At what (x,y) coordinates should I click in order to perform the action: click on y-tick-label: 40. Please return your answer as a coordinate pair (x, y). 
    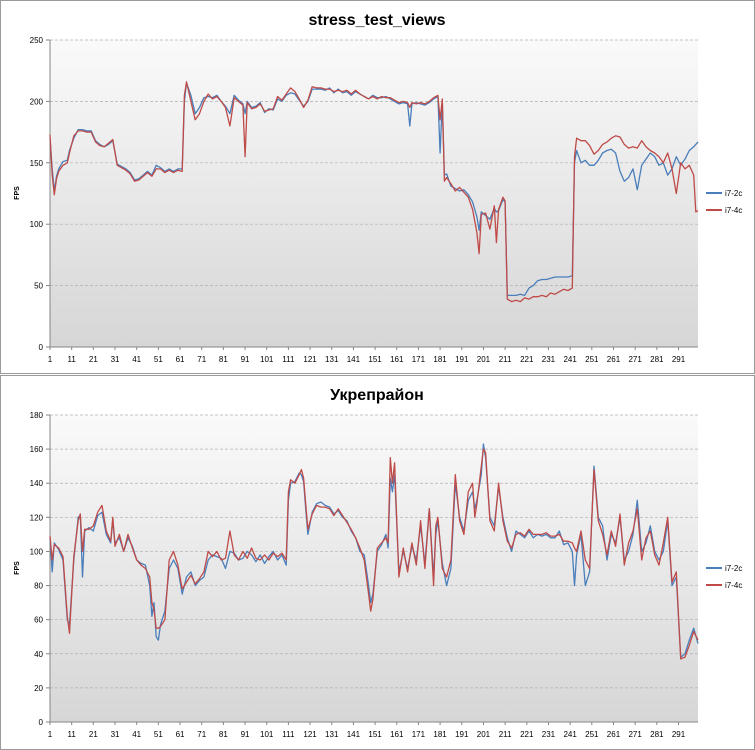
    Looking at the image, I should click on (38, 654).